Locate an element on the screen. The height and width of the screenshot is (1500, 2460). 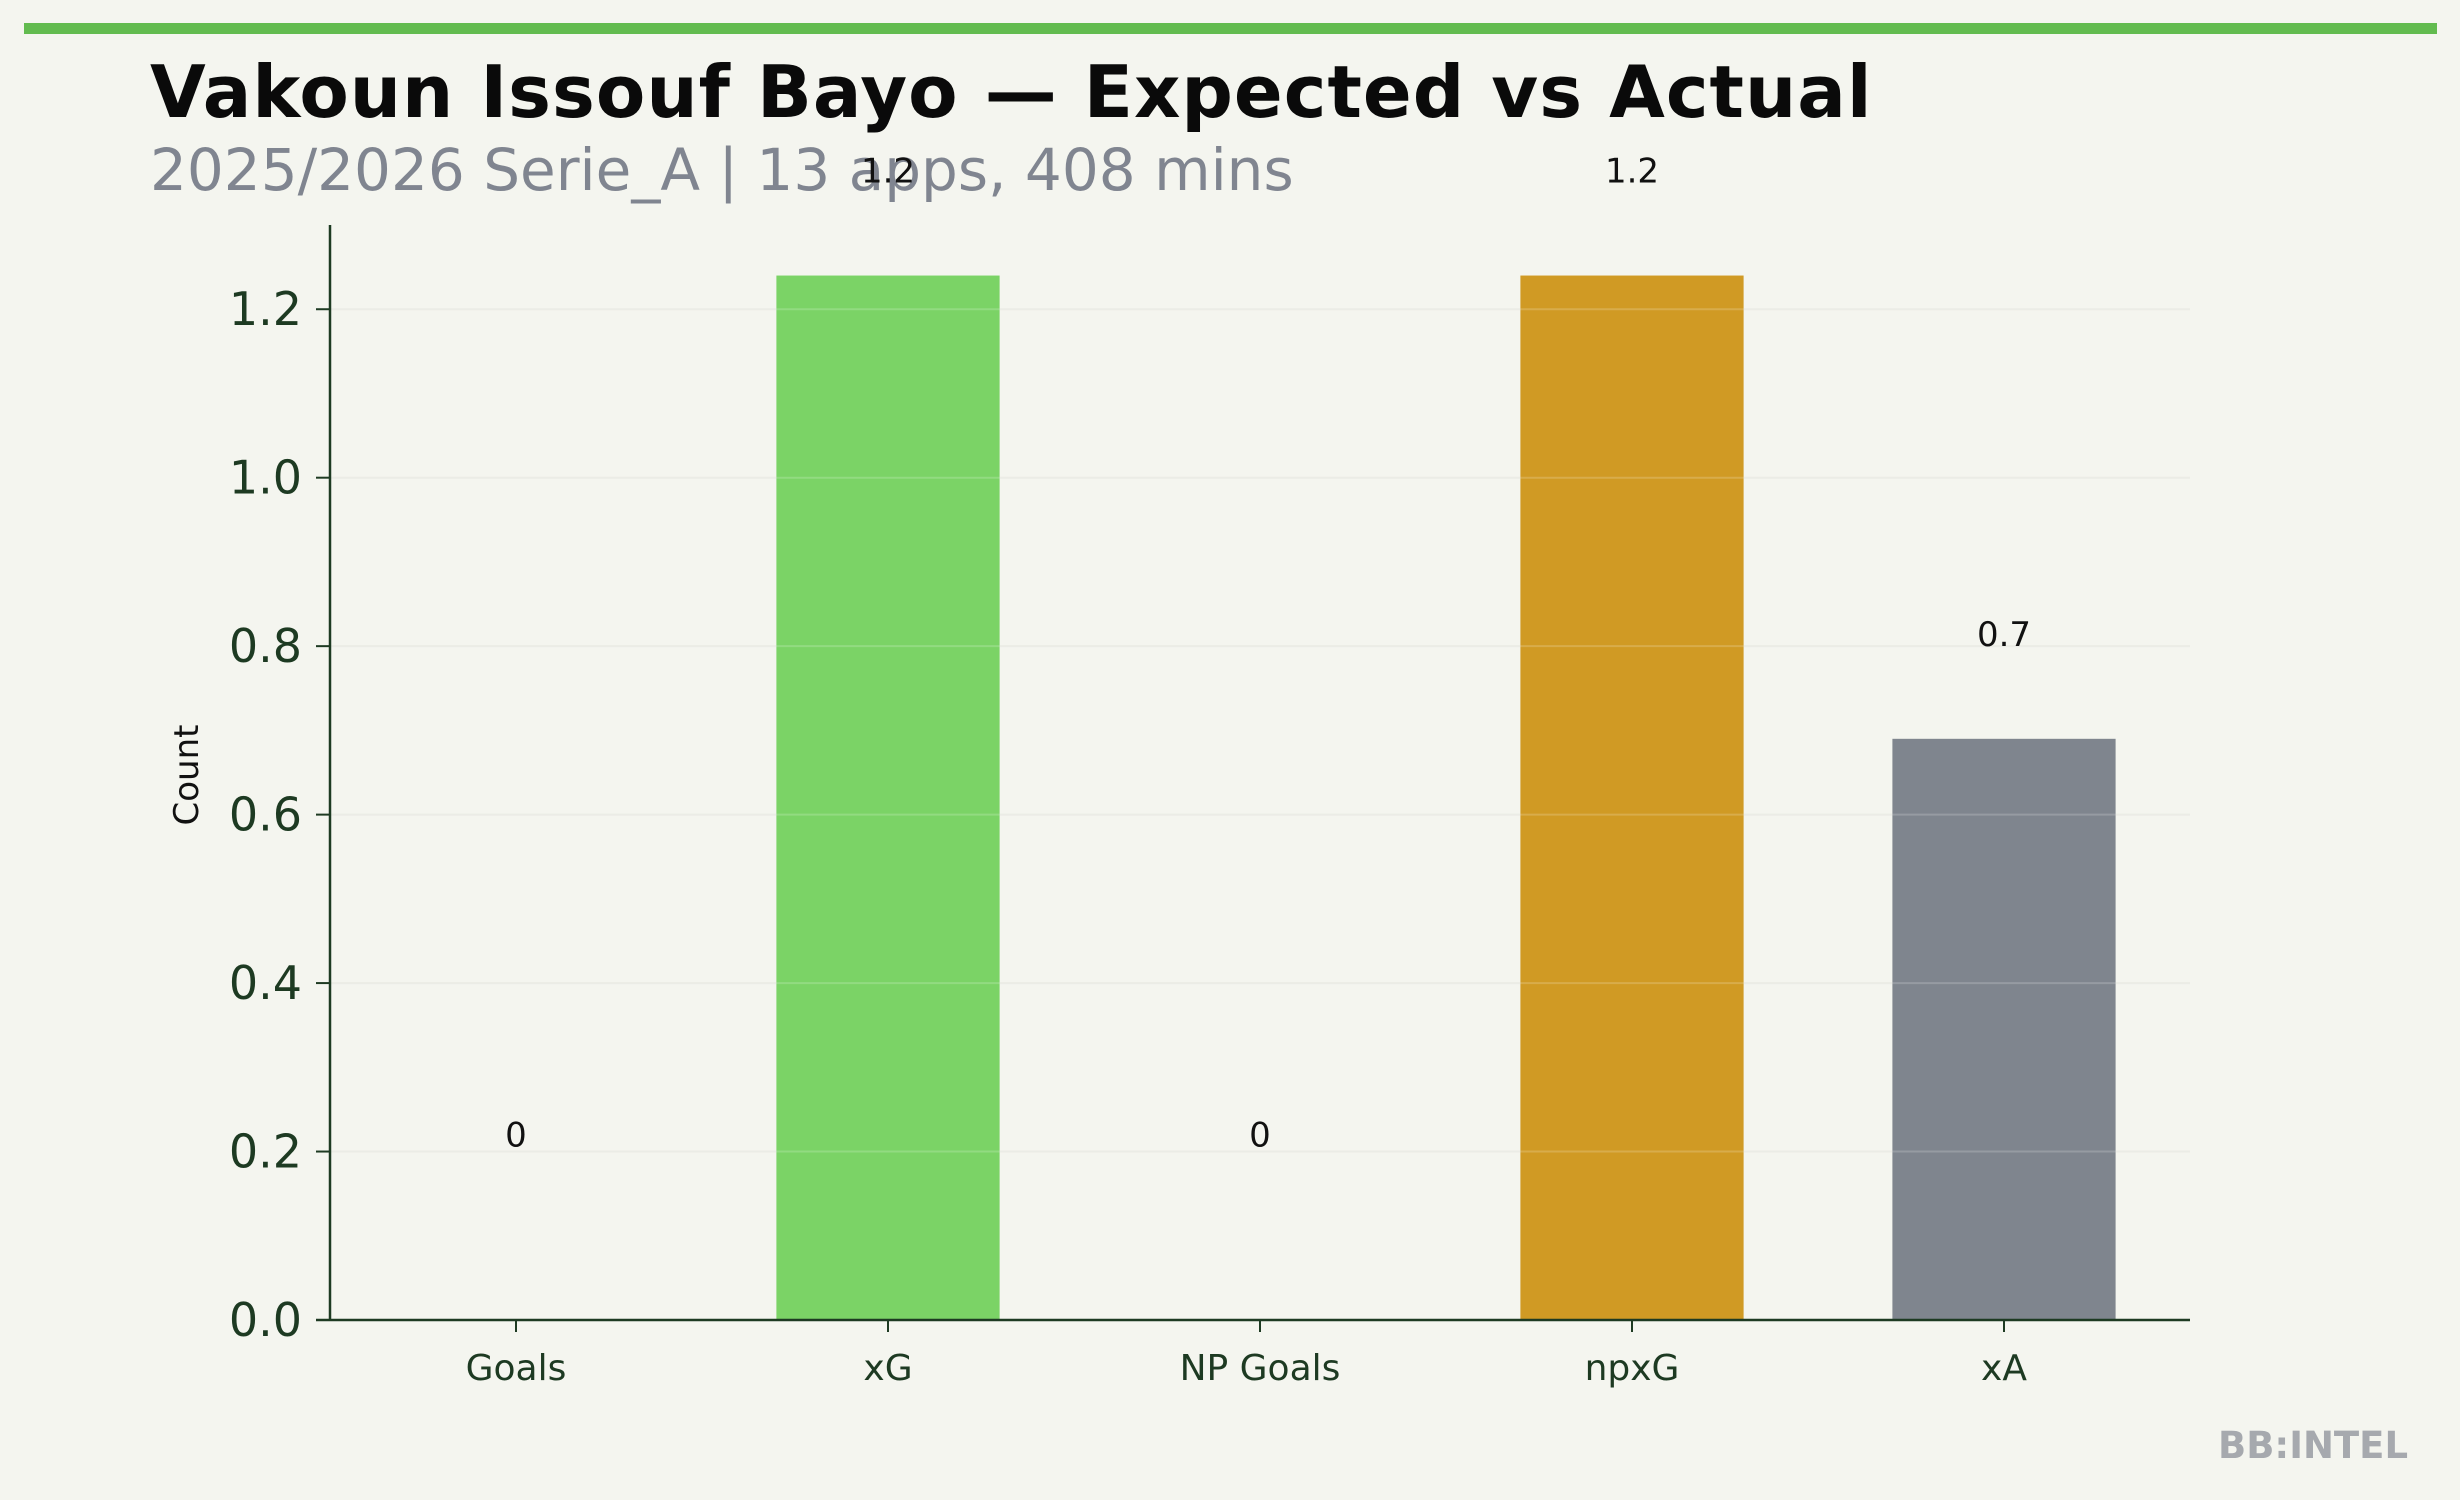
chart-title: Vakoun Issouf Bayo — Expected vs Actual is located at coordinates (1011, 92).